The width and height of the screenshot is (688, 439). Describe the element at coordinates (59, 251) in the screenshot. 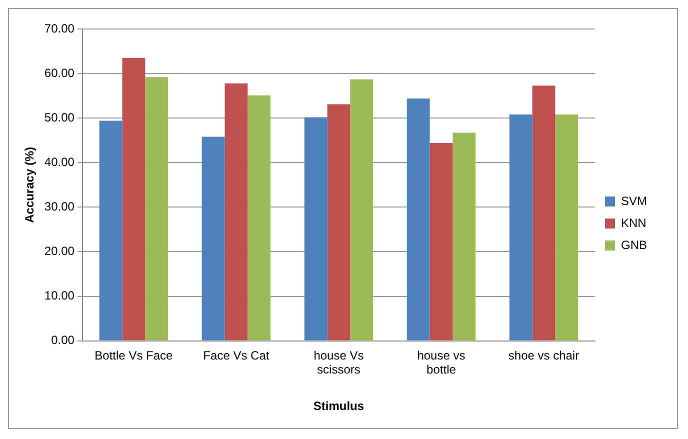

I see `y-tick-label: 20.00` at that location.